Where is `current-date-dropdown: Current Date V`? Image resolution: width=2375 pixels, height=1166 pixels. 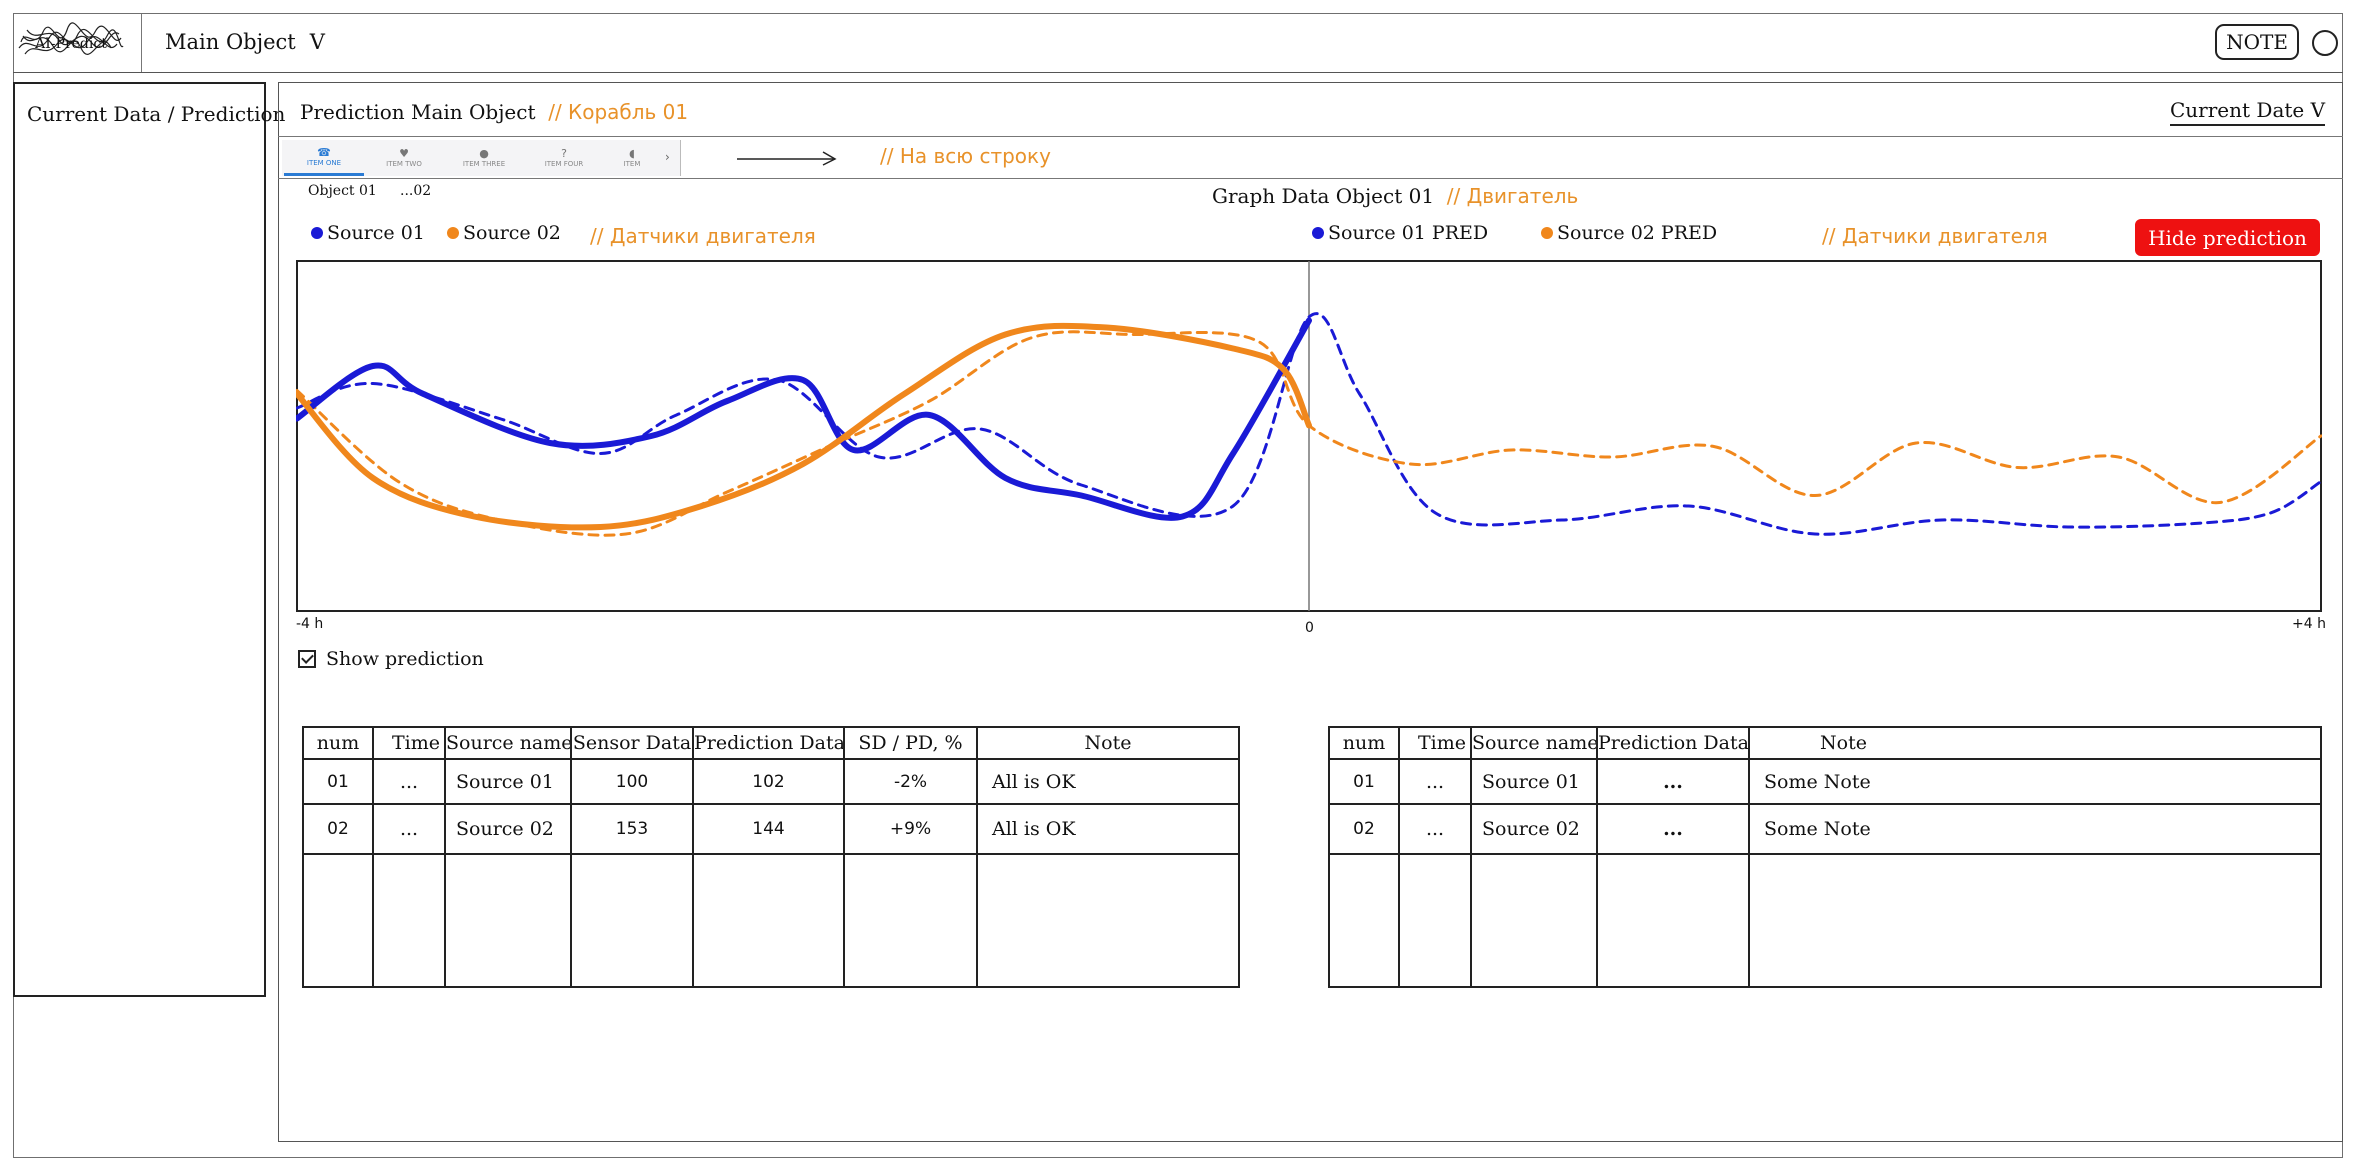
current-date-dropdown: Current Date V is located at coordinates (2248, 112).